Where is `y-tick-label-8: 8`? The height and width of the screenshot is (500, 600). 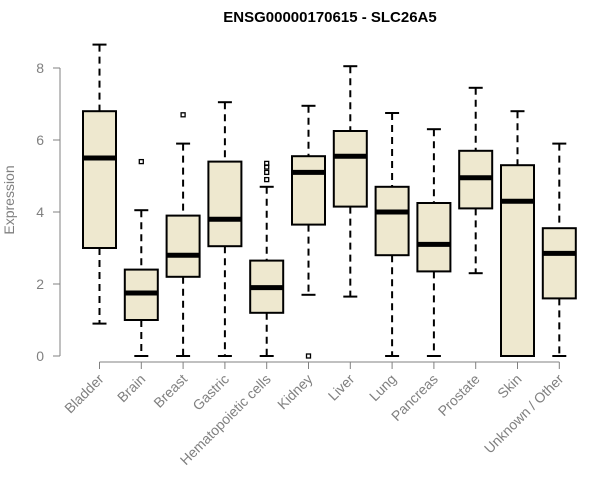 y-tick-label-8: 8 is located at coordinates (40, 68).